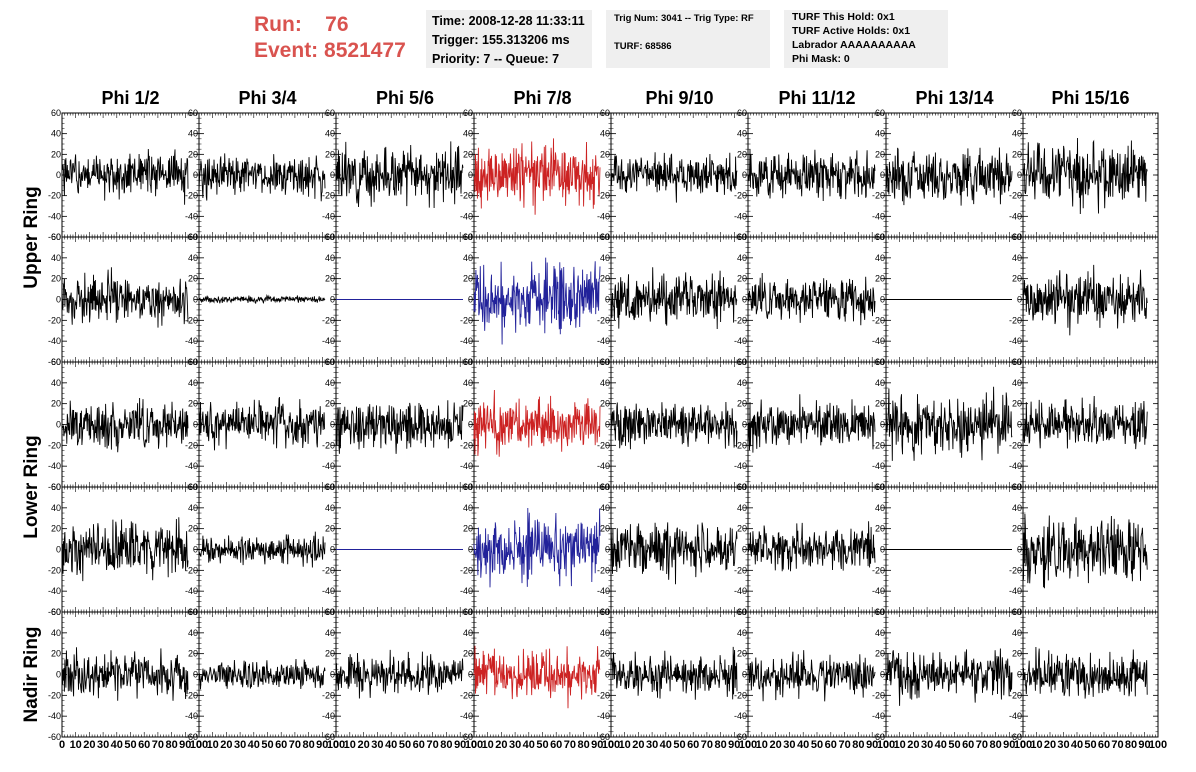 The width and height of the screenshot is (1196, 772). I want to click on trigger-text: Trigger: 155.313206 ms, so click(501, 40).